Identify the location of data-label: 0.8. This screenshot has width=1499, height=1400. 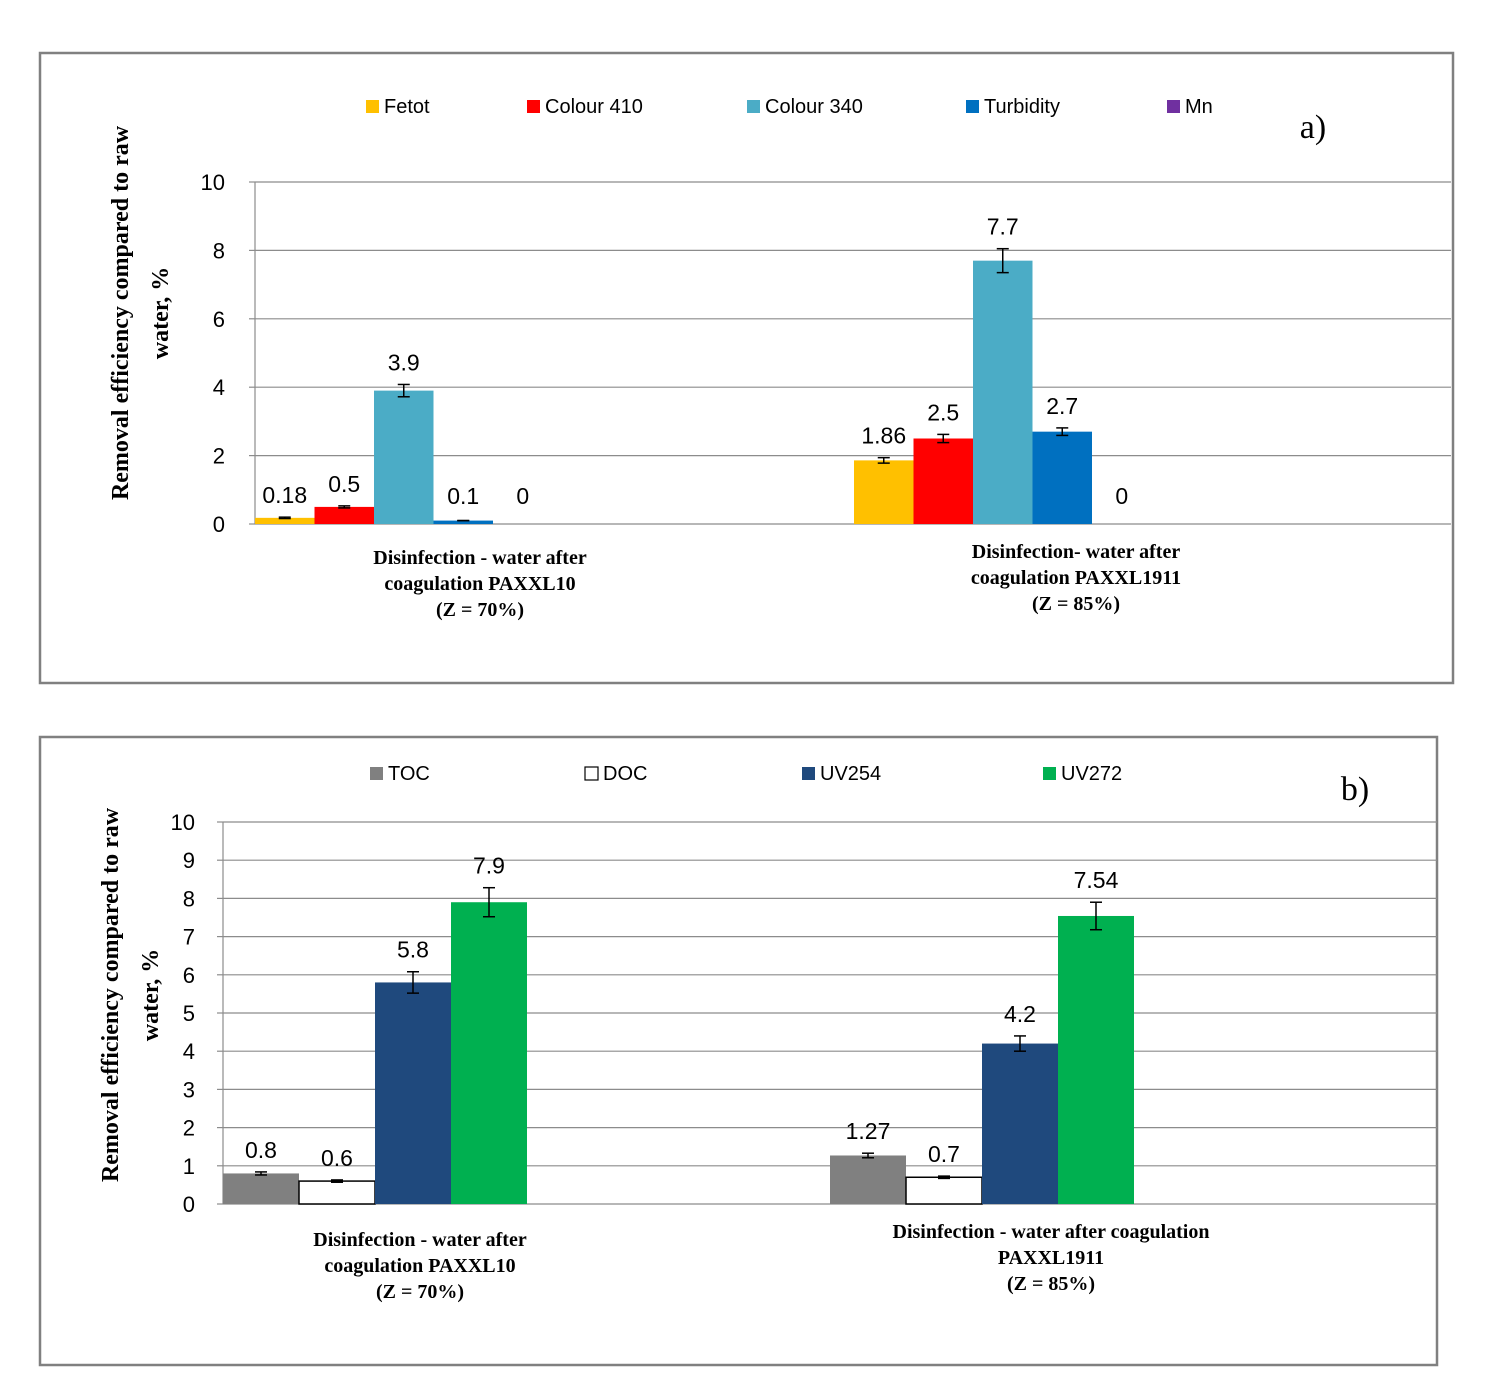
(261, 1150).